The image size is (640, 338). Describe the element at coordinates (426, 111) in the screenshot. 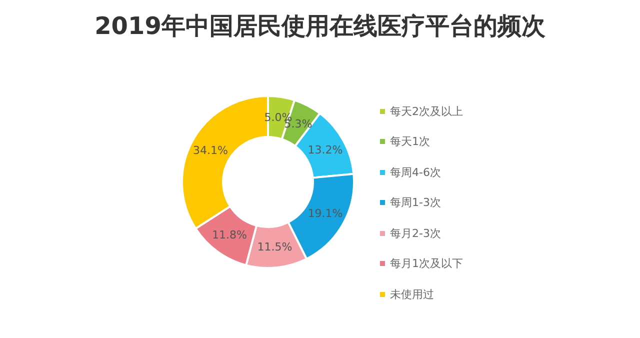

I see `legend-label: 每天2次及以上` at that location.